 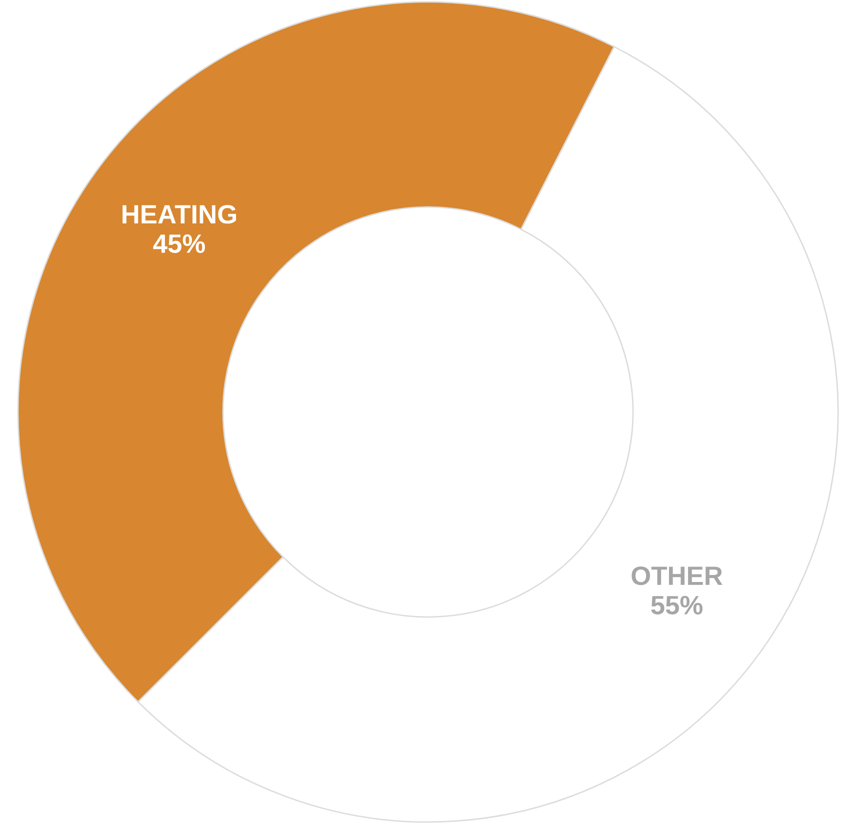 What do you see at coordinates (179, 214) in the screenshot?
I see `slice-label: HEATING` at bounding box center [179, 214].